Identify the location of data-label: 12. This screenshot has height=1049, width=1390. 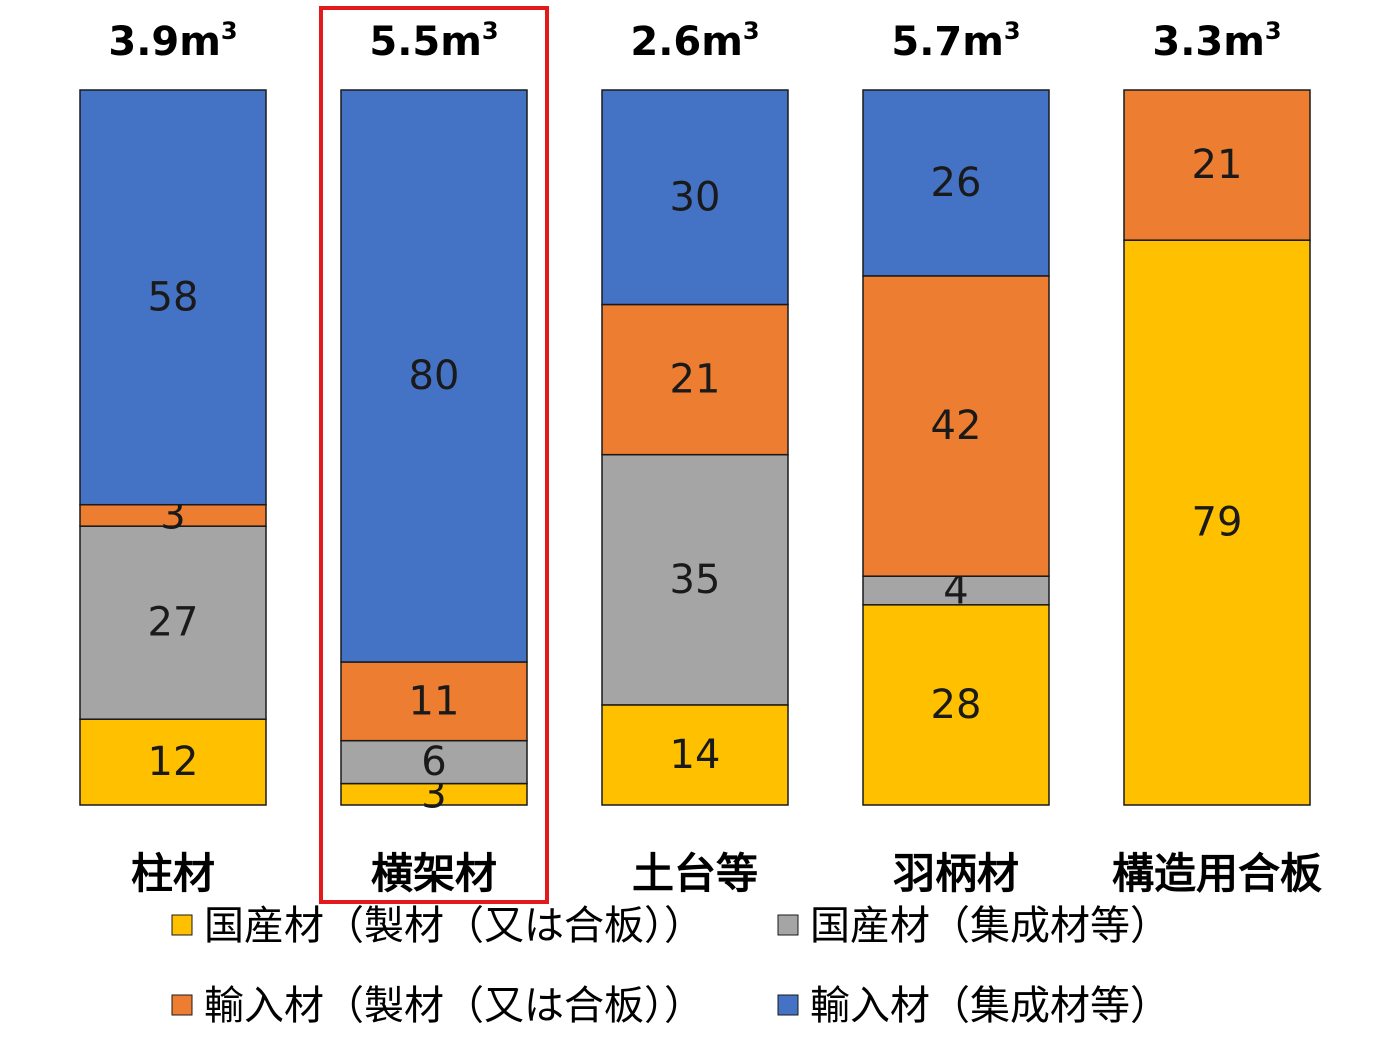
(173, 762).